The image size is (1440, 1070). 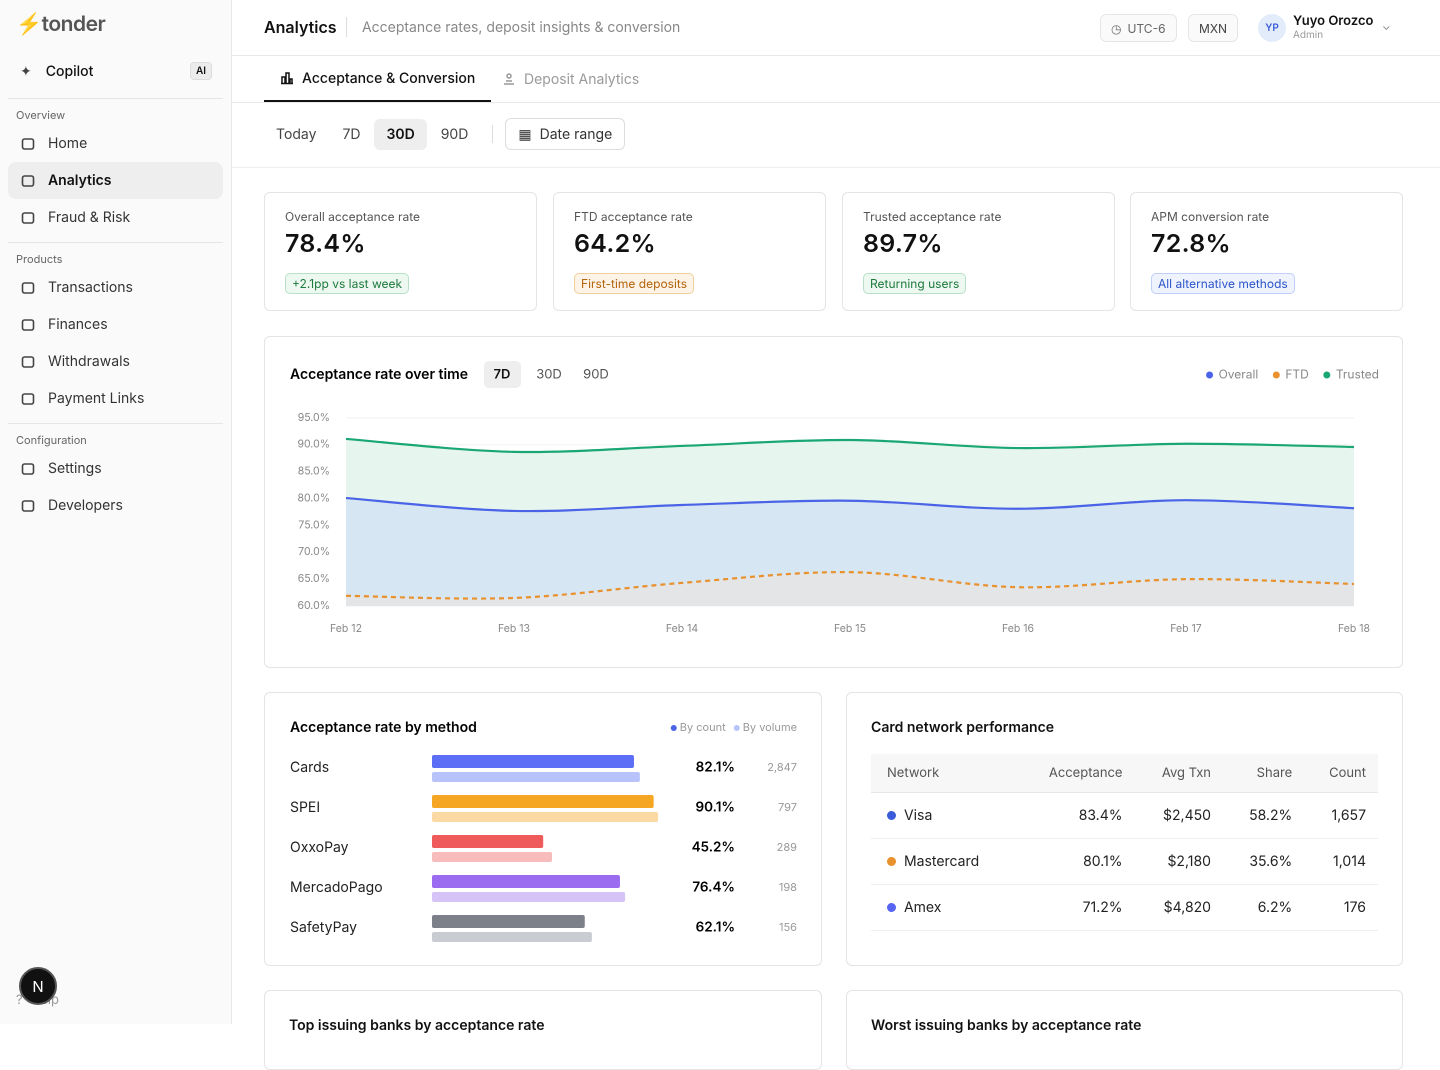 I want to click on timezone-label: UTC-6, so click(x=1146, y=28).